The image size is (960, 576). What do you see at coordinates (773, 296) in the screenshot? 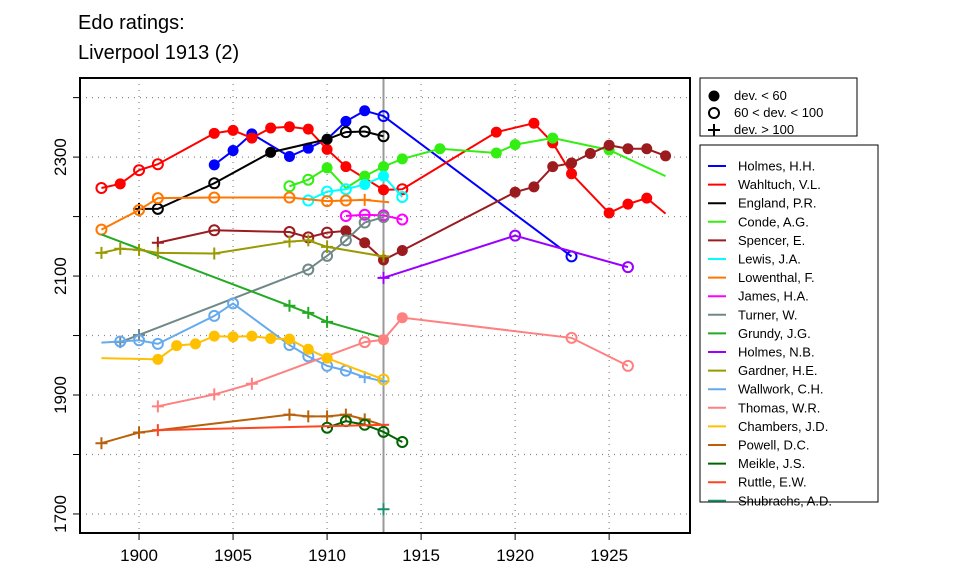
I see `legend-label: James, H.A.` at bounding box center [773, 296].